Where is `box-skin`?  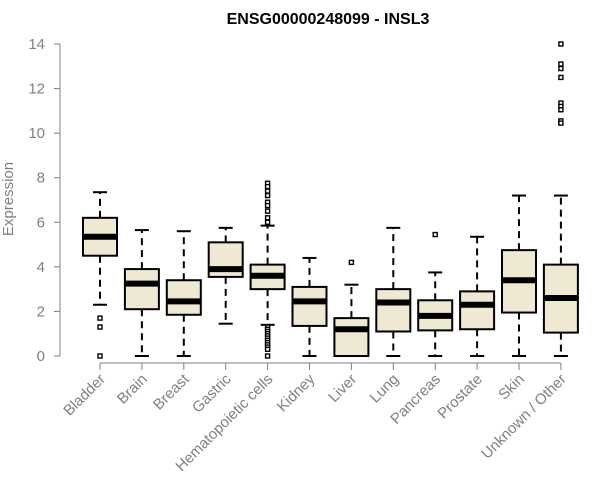
box-skin is located at coordinates (519, 275).